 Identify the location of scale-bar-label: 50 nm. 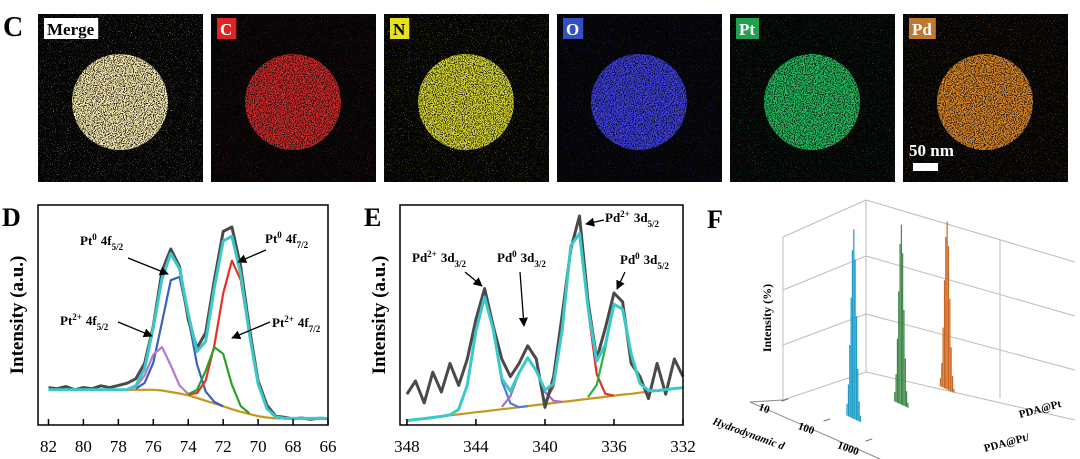
(931, 150).